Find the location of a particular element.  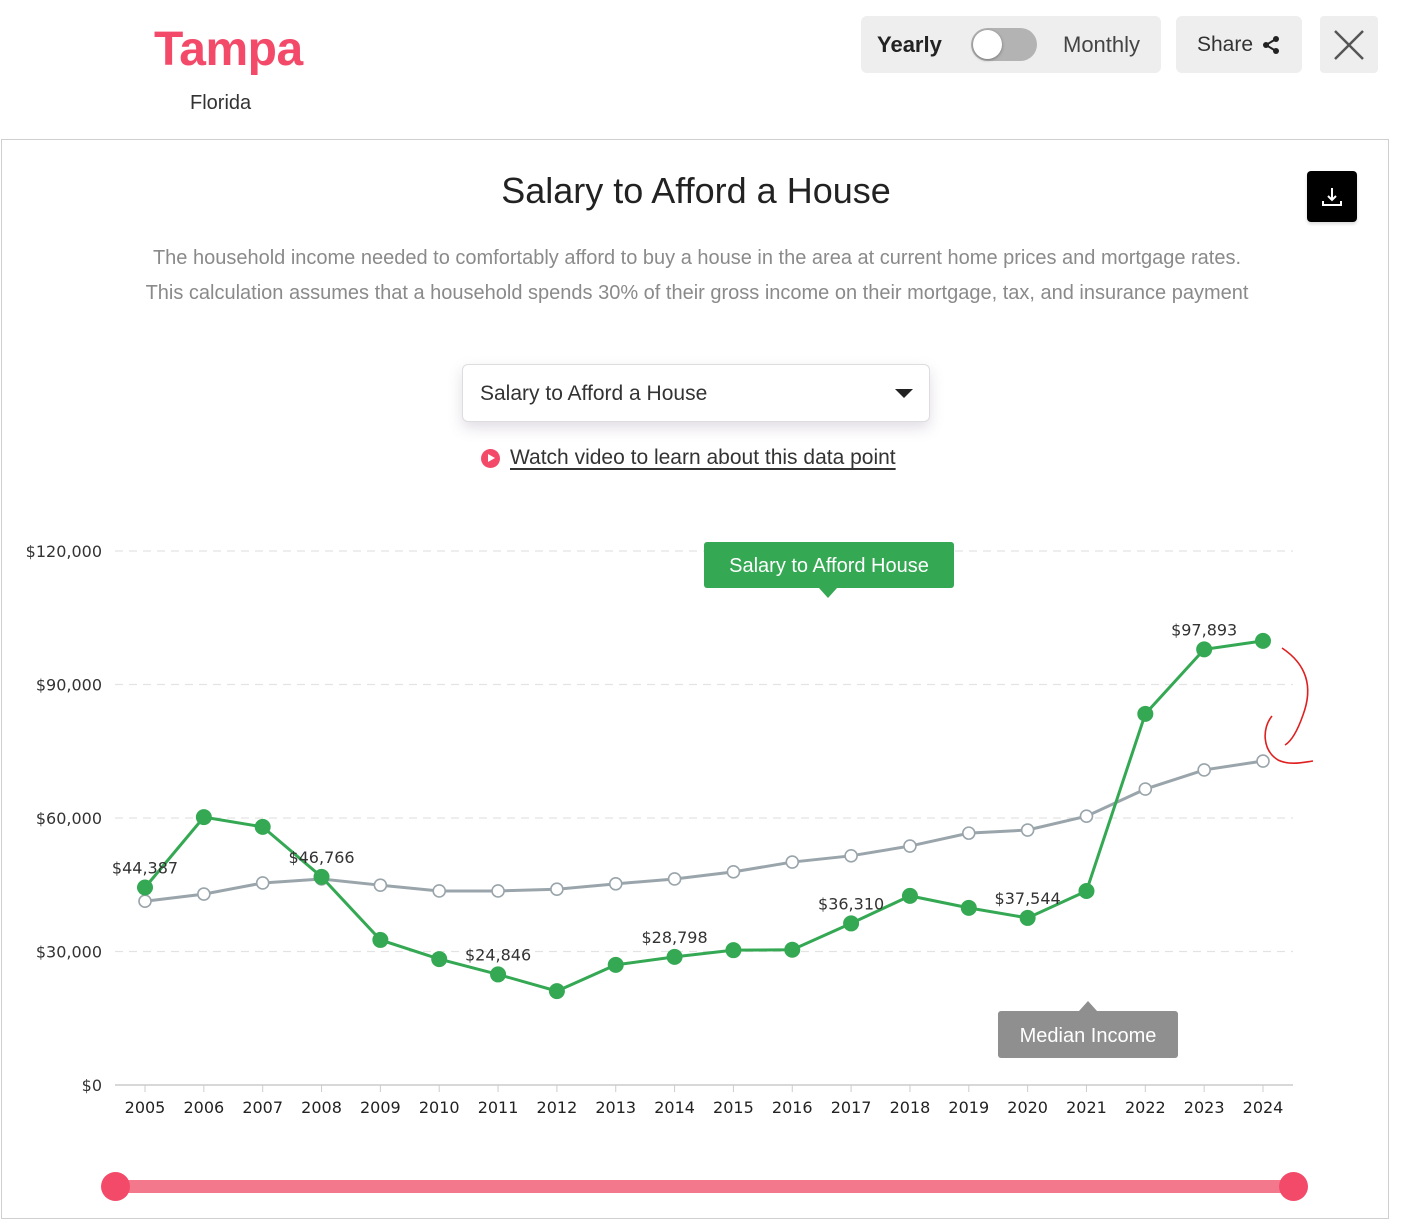

legend-salary-pointer is located at coordinates (828, 593).